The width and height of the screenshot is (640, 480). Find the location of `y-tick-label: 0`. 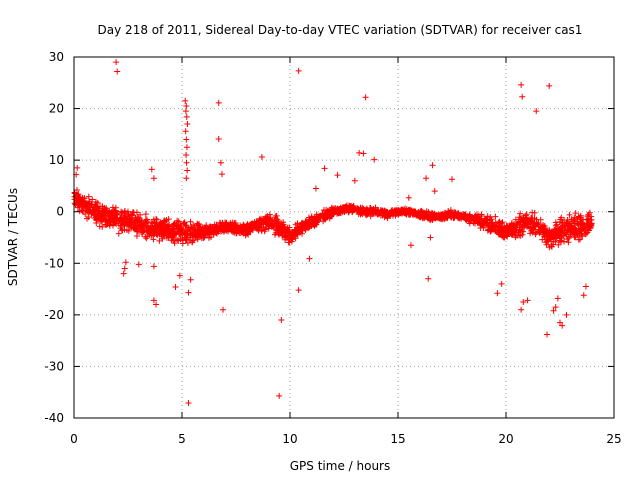

y-tick-label: 0 is located at coordinates (60, 212).